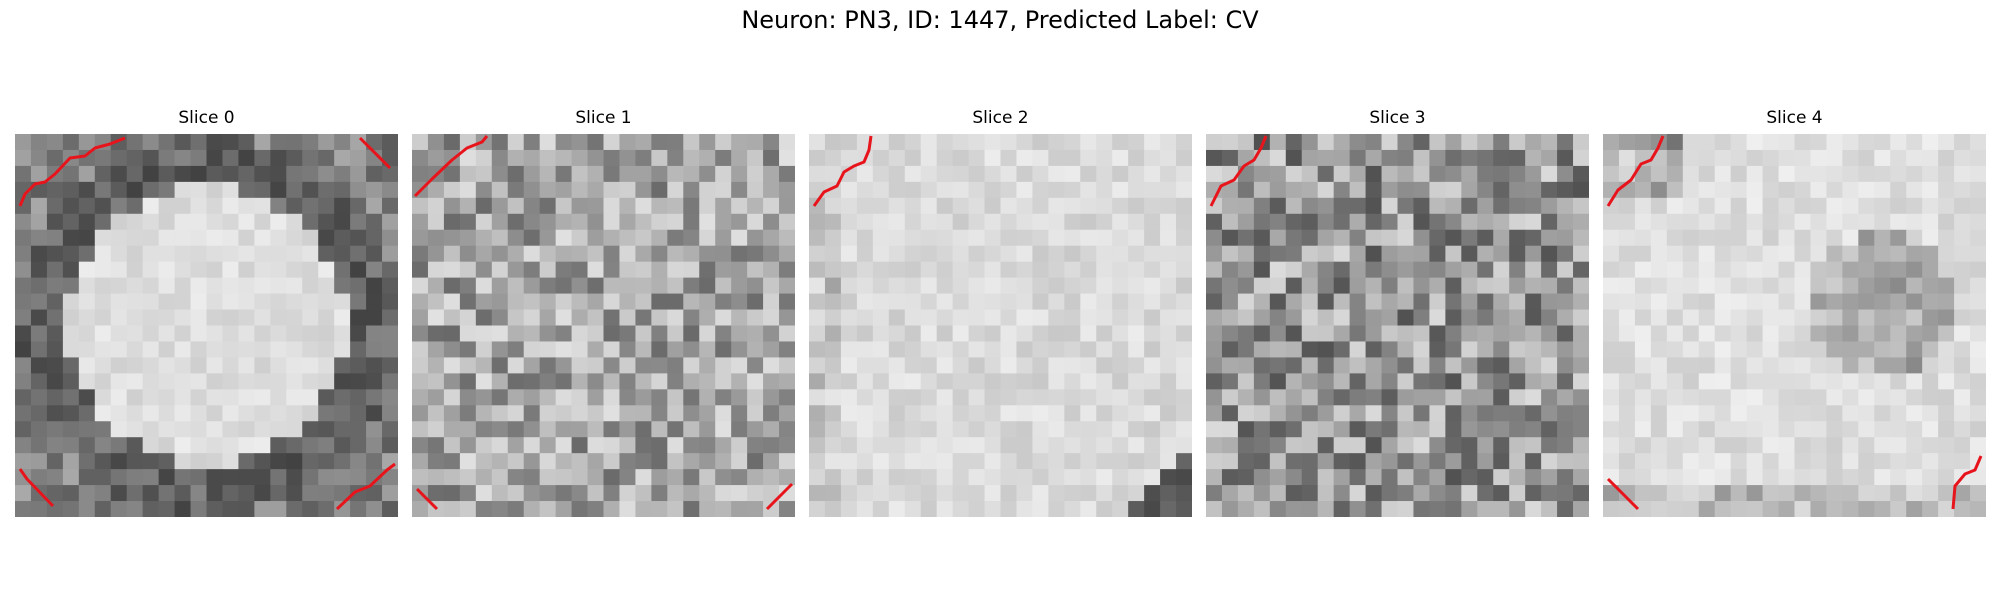 The image size is (2000, 600). Describe the element at coordinates (206, 118) in the screenshot. I see `slice-title: Slice 0` at that location.